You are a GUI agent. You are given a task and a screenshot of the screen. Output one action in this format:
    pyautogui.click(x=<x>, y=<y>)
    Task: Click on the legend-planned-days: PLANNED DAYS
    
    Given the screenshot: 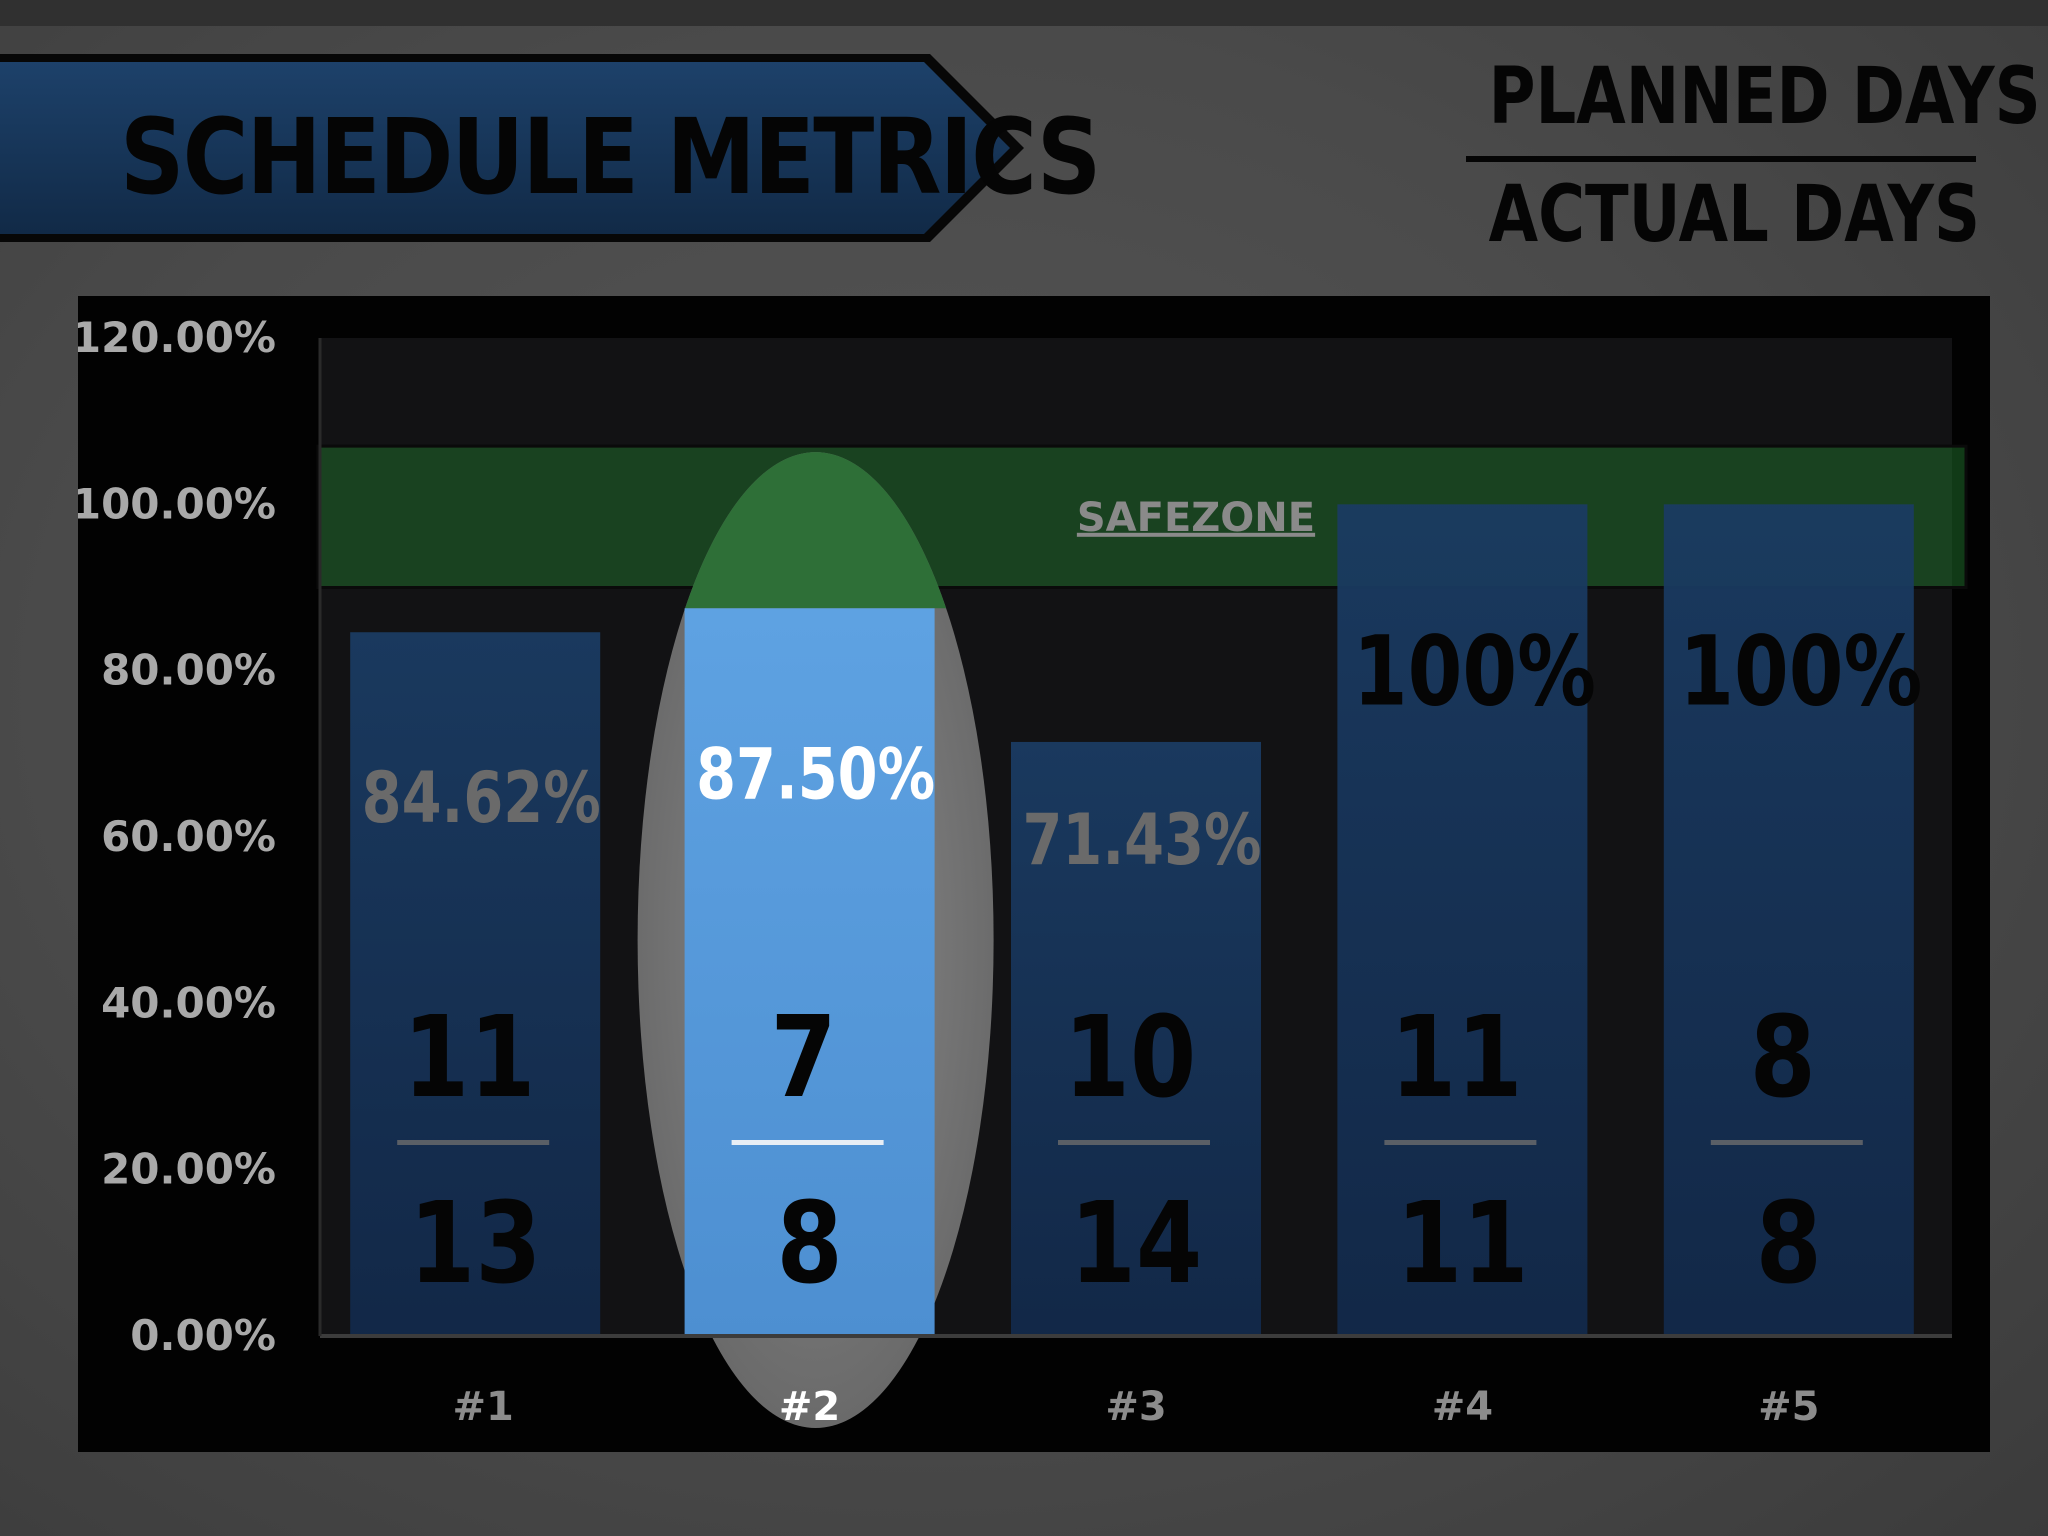 What is the action you would take?
    pyautogui.click(x=1764, y=97)
    